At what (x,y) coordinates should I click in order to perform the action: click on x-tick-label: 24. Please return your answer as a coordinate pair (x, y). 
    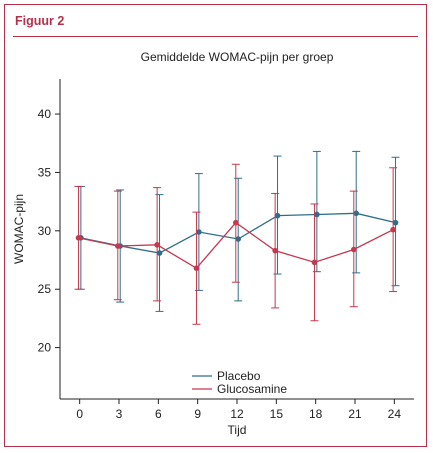
    Looking at the image, I should click on (395, 414).